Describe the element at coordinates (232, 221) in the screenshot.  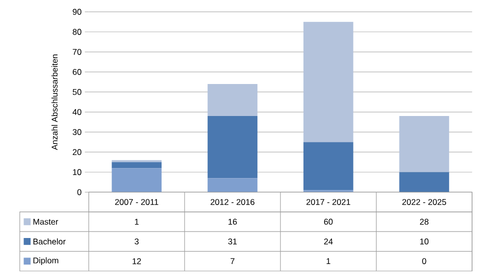
I see `data-label: 16` at that location.